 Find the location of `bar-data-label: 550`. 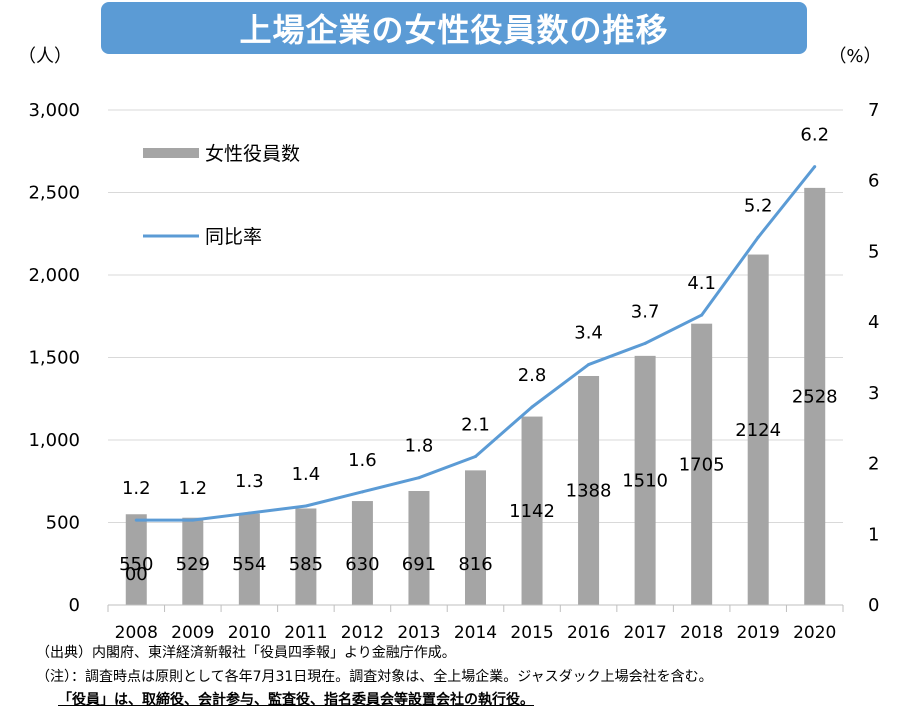

bar-data-label: 550 is located at coordinates (136, 564).